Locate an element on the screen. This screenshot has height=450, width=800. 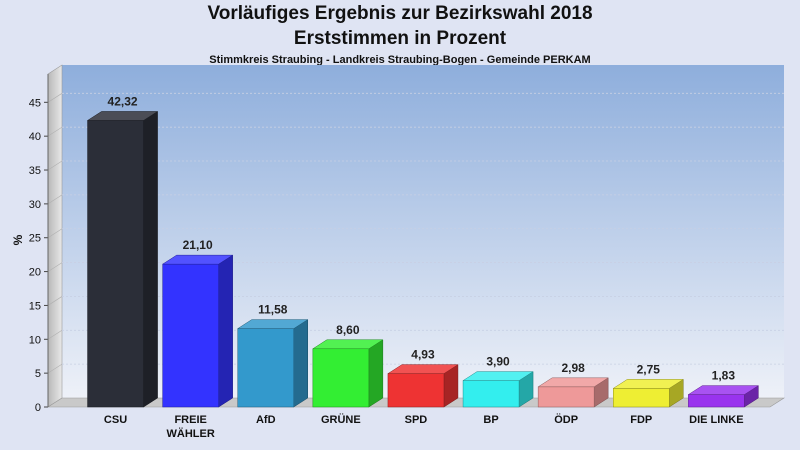
data-label: 2,75 is located at coordinates (649, 369).